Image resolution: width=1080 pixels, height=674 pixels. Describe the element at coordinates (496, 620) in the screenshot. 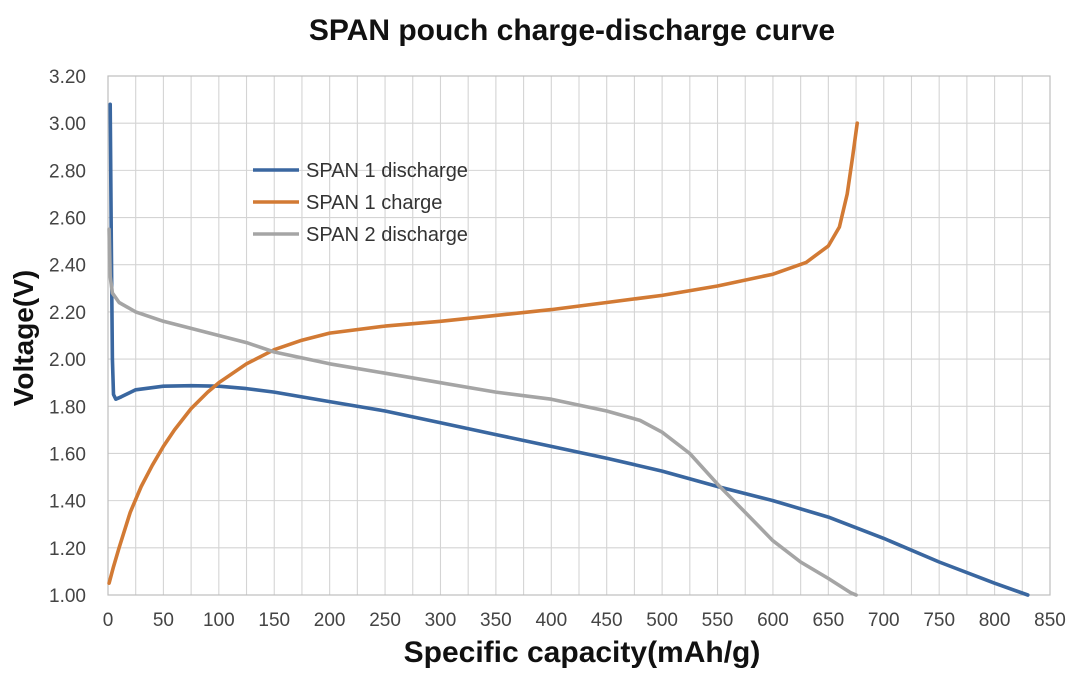

I see `x-tick-label: 350` at that location.